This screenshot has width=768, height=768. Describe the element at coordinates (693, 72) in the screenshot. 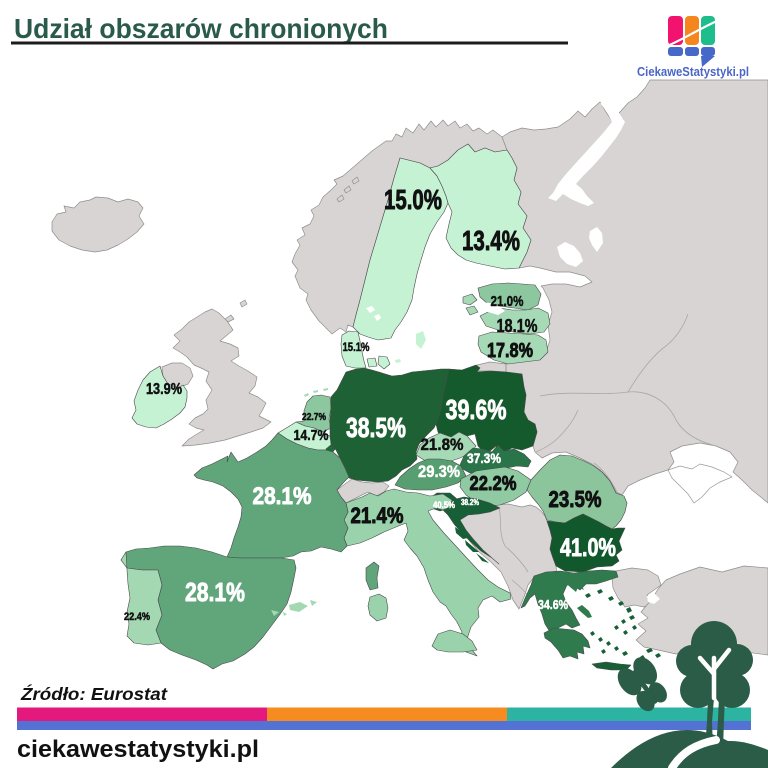

I see `svg-text: CiekaweStatystyki.pl` at that location.